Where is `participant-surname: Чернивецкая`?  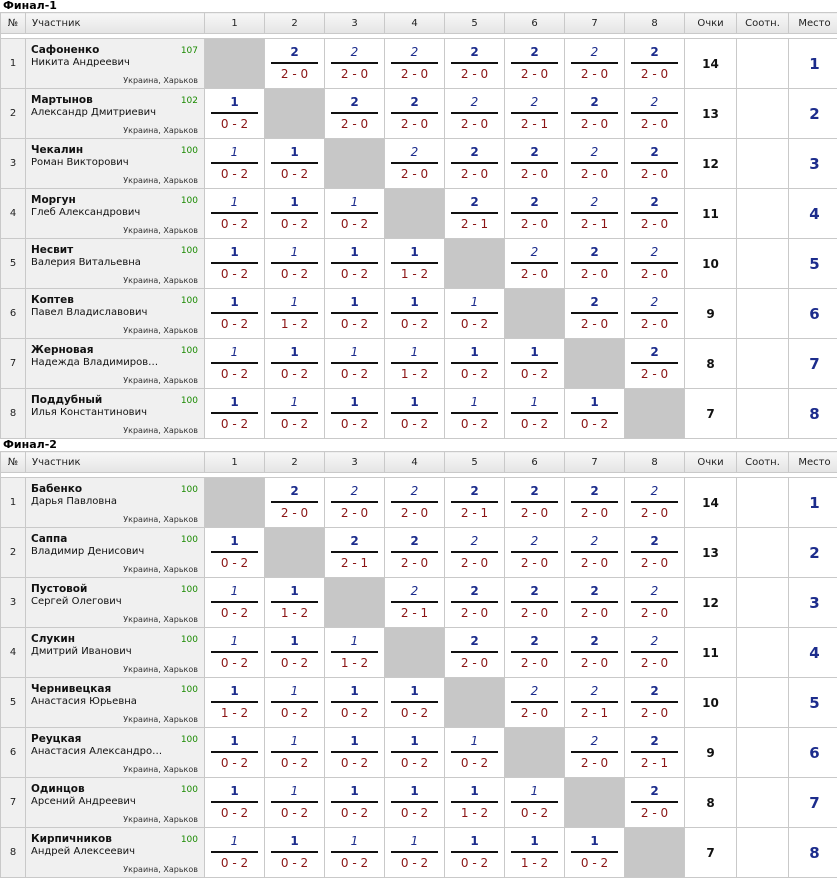 participant-surname: Чернивецкая is located at coordinates (71, 689).